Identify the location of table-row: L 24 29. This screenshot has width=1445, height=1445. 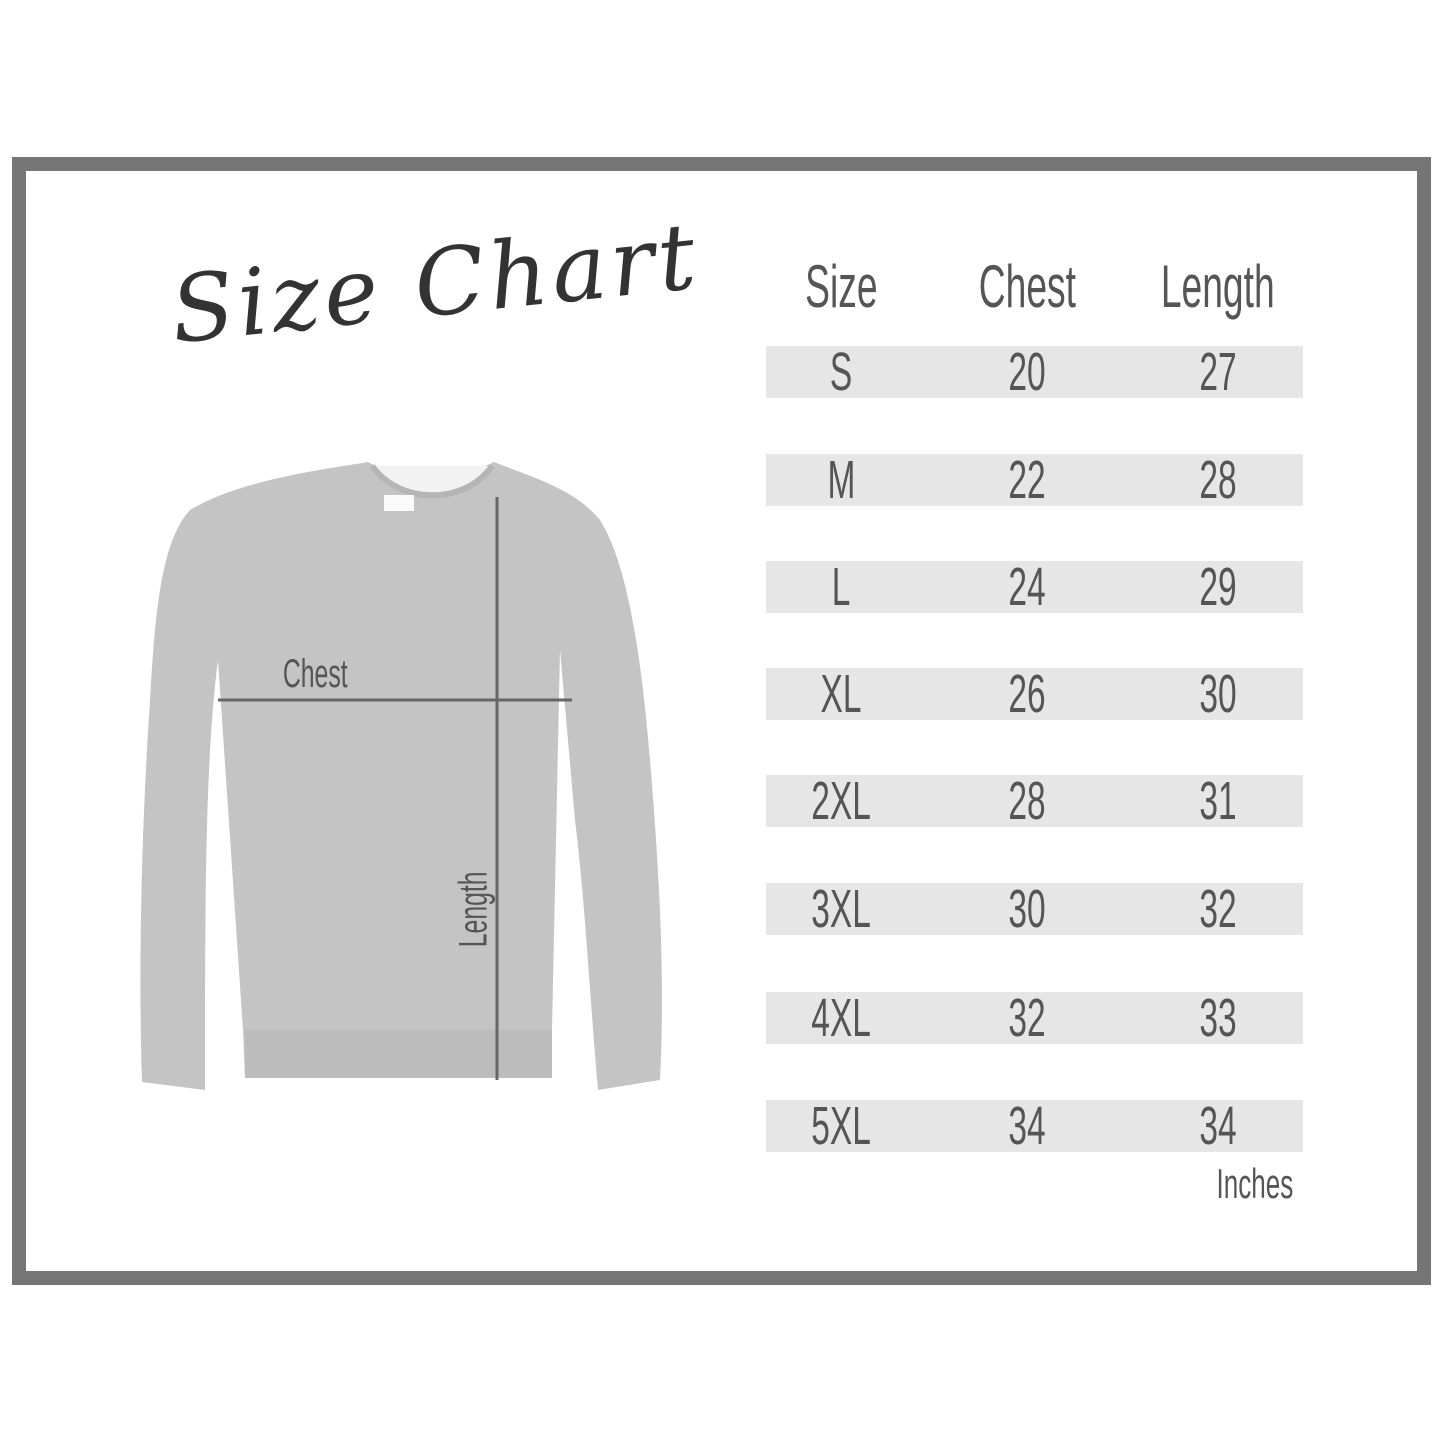
(1034, 587).